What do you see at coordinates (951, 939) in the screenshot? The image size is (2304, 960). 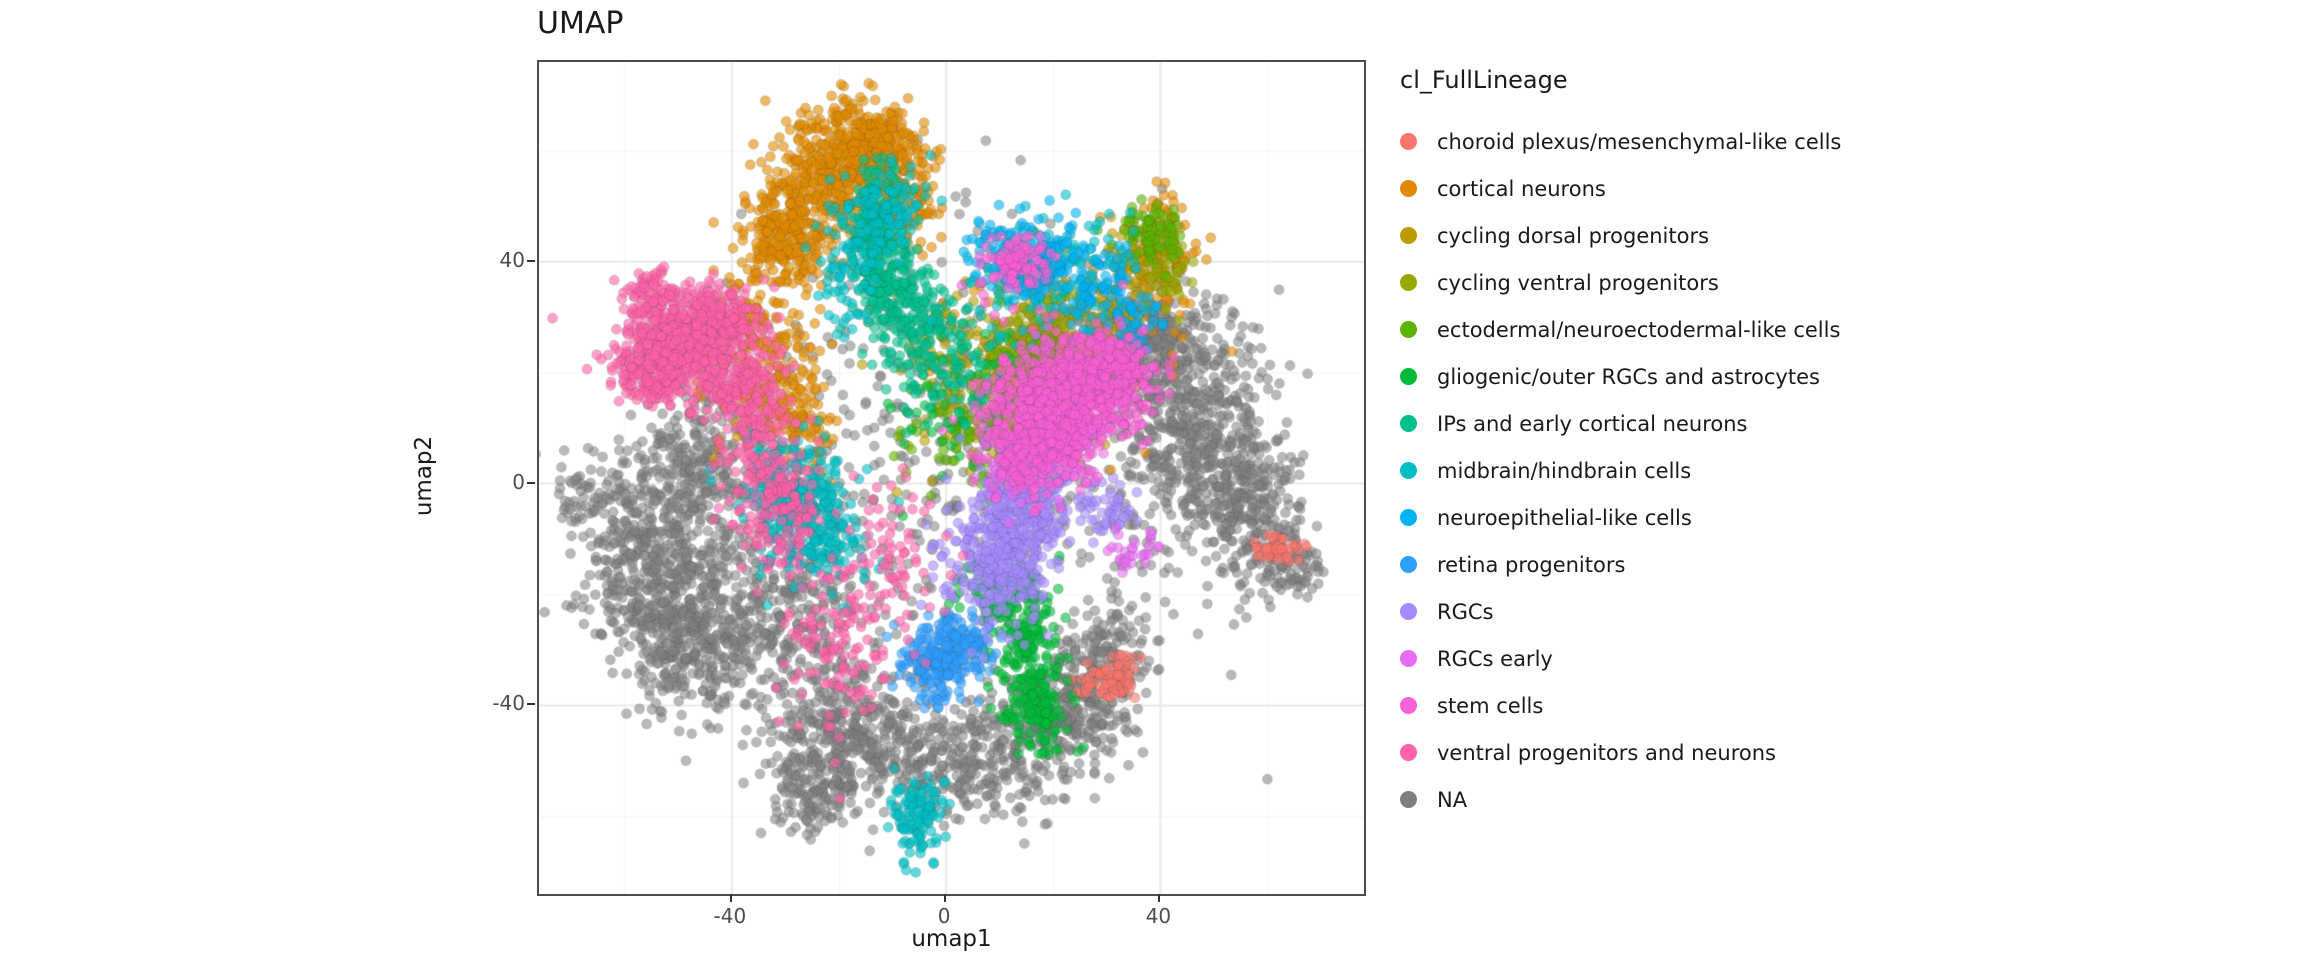 I see `x-axis-title: umap1` at bounding box center [951, 939].